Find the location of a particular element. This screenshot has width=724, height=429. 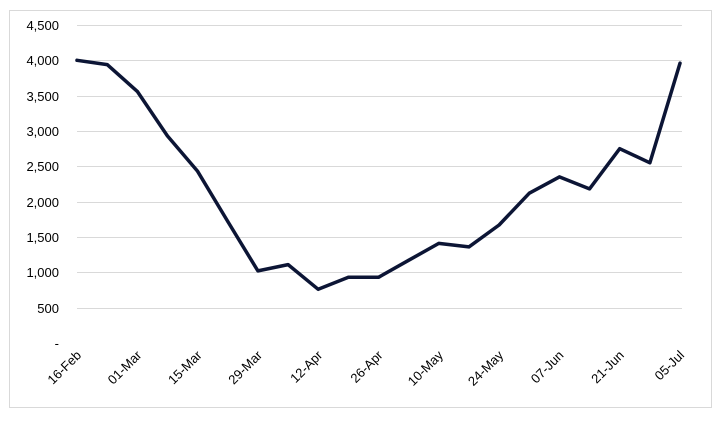

x-tick-label: 26-Apr is located at coordinates (366, 366).